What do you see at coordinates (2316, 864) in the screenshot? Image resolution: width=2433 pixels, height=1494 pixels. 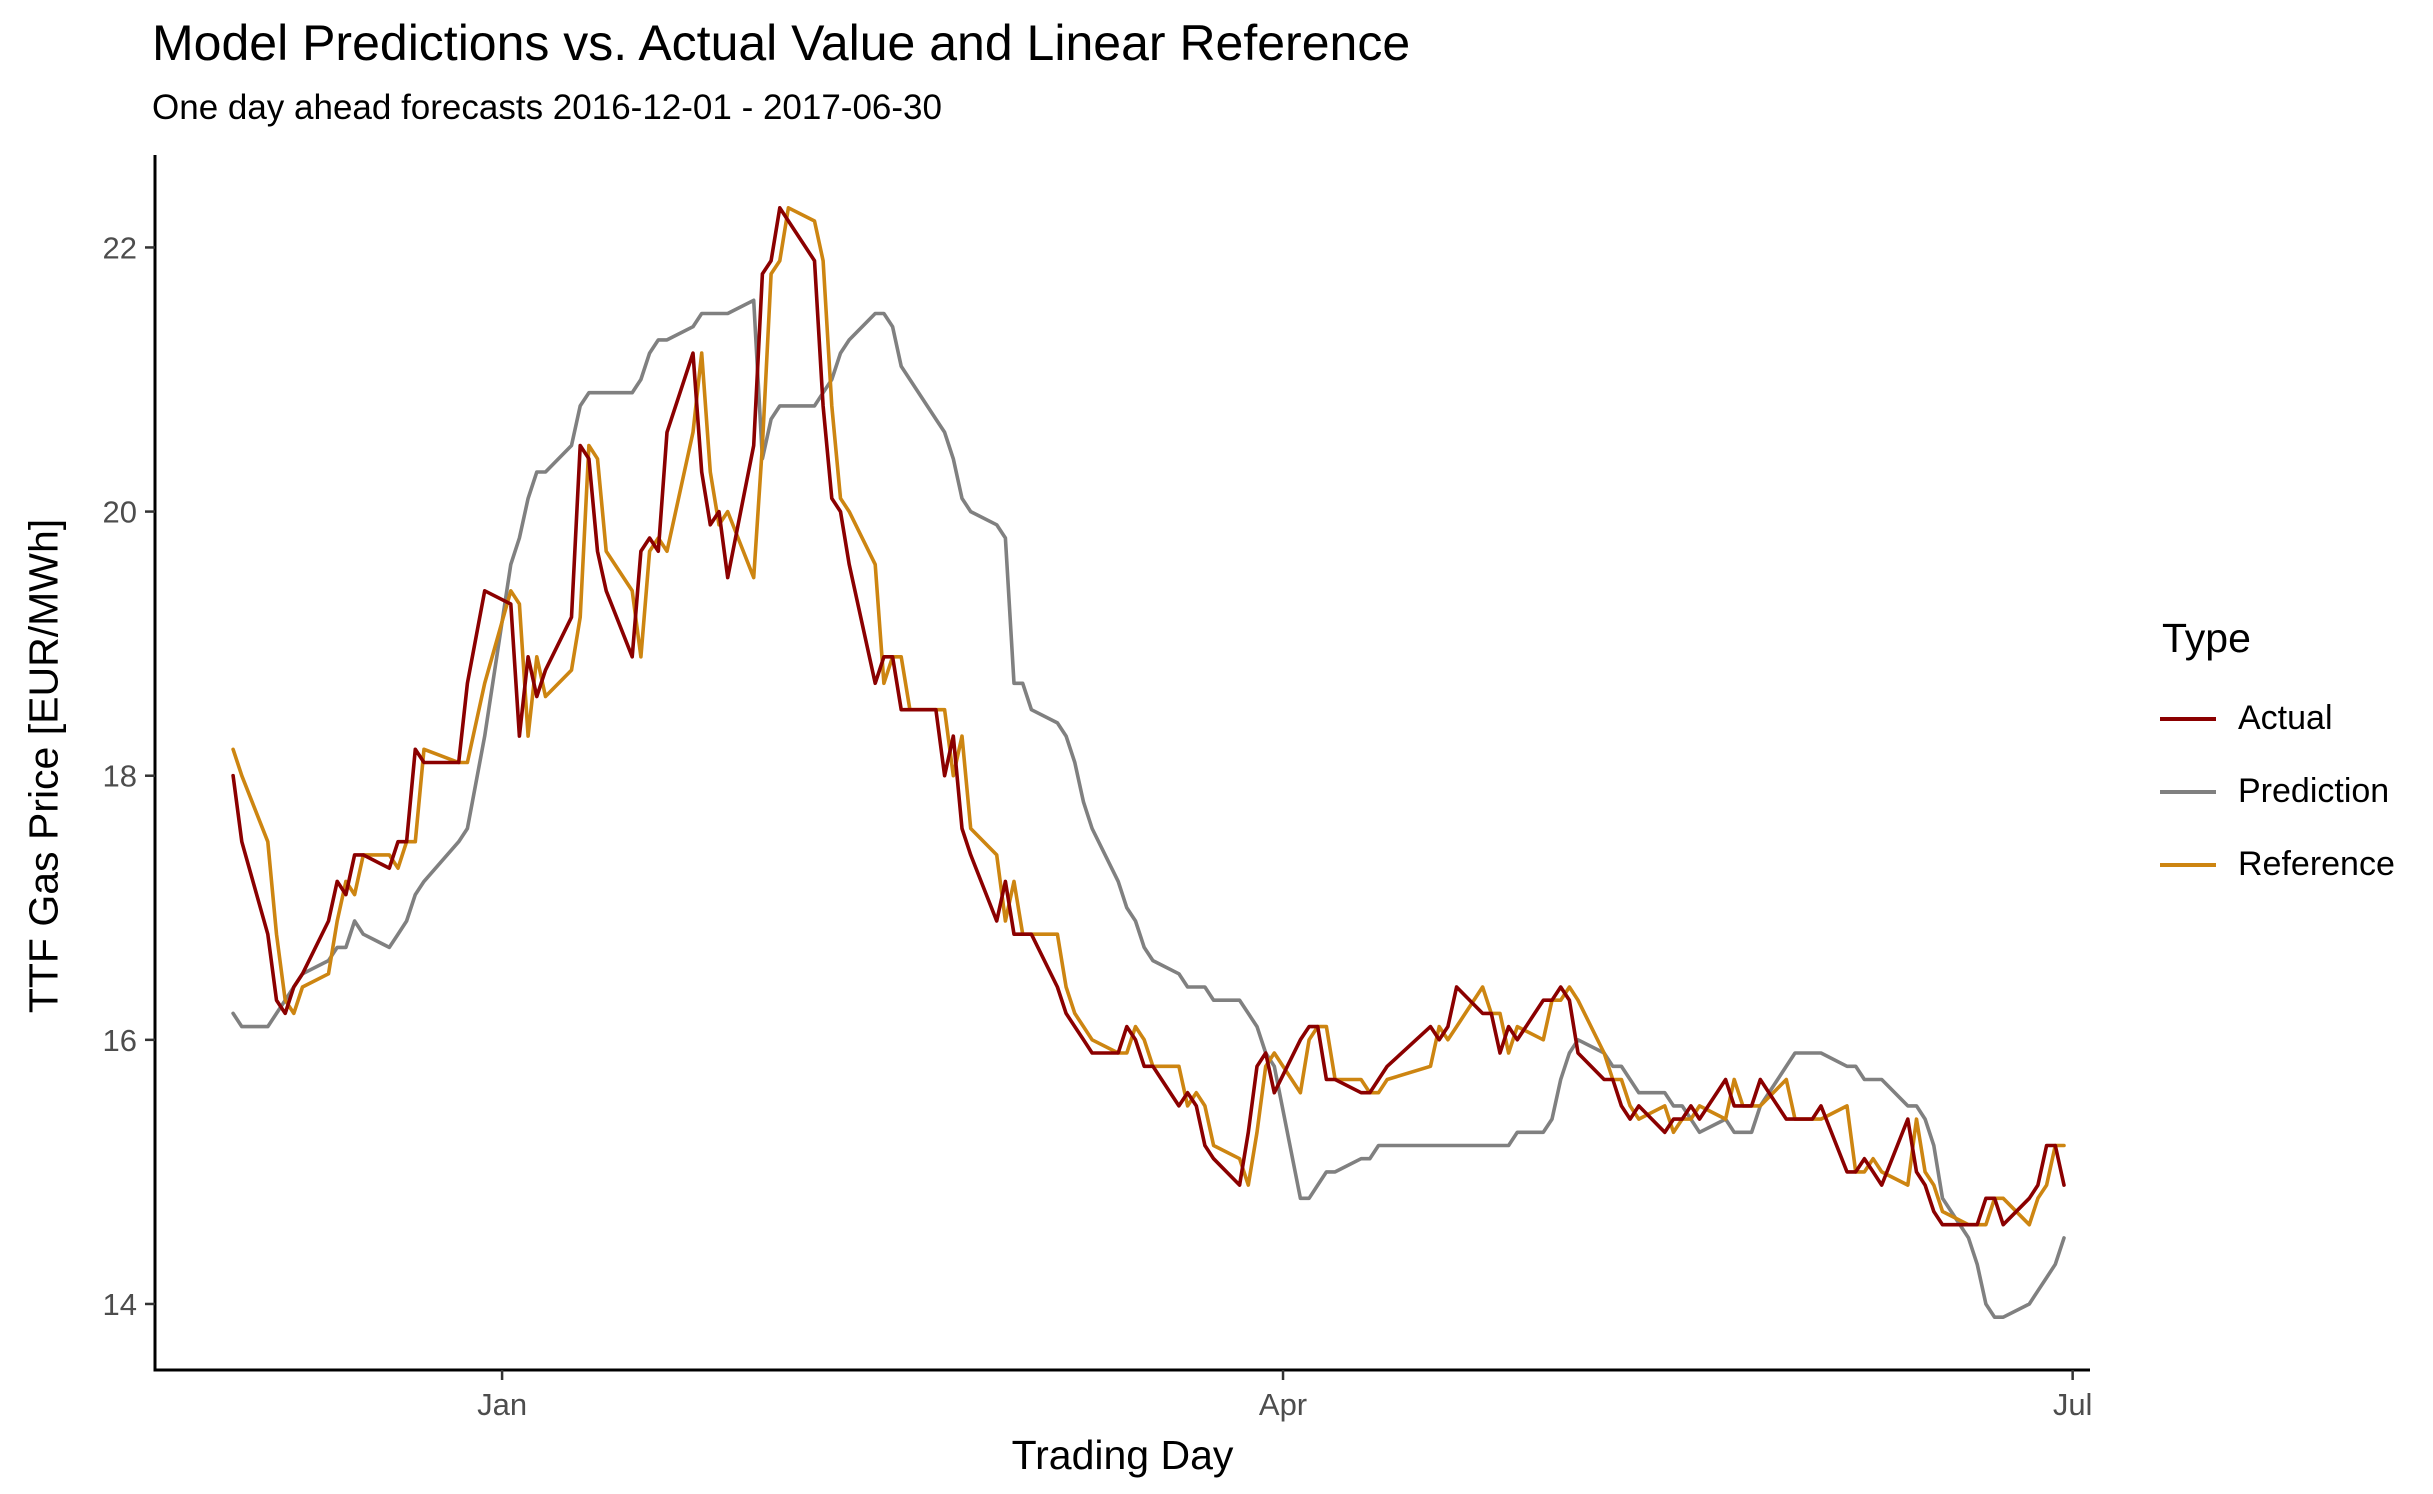 I see `legend-label-reference: Reference` at bounding box center [2316, 864].